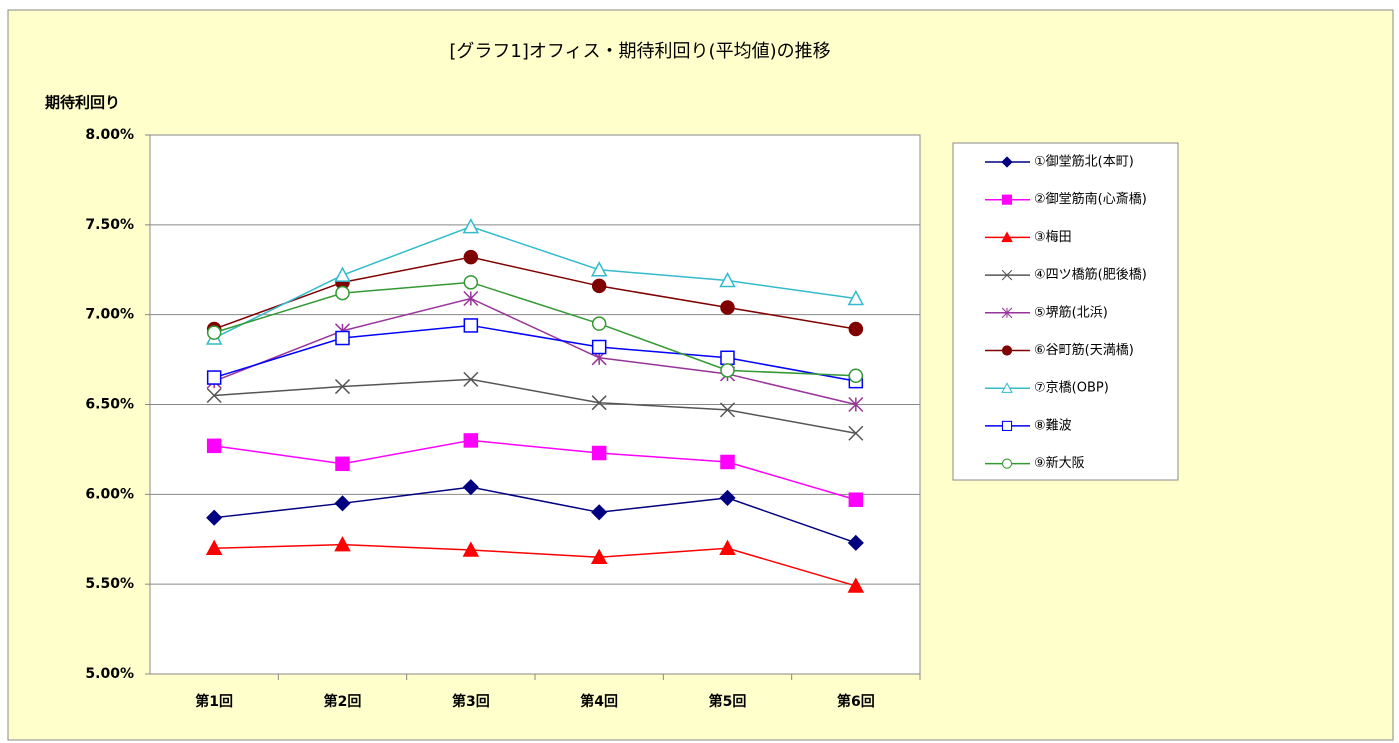 This screenshot has height=743, width=1399. I want to click on legend-label: ①御堂筋北(本町), so click(1084, 162).